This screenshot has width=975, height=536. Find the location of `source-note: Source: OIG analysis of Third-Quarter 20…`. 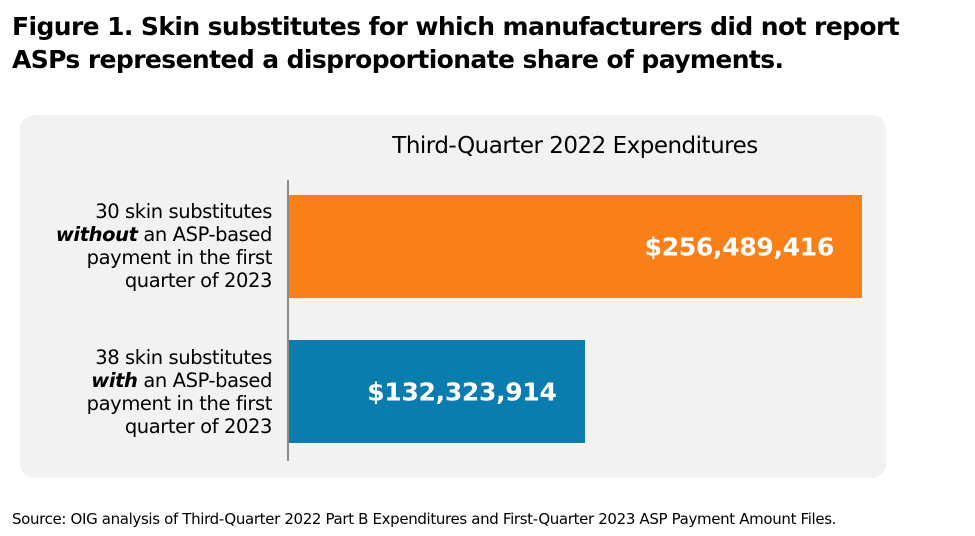

source-note: Source: OIG analysis of Third-Quarter 20… is located at coordinates (424, 519).